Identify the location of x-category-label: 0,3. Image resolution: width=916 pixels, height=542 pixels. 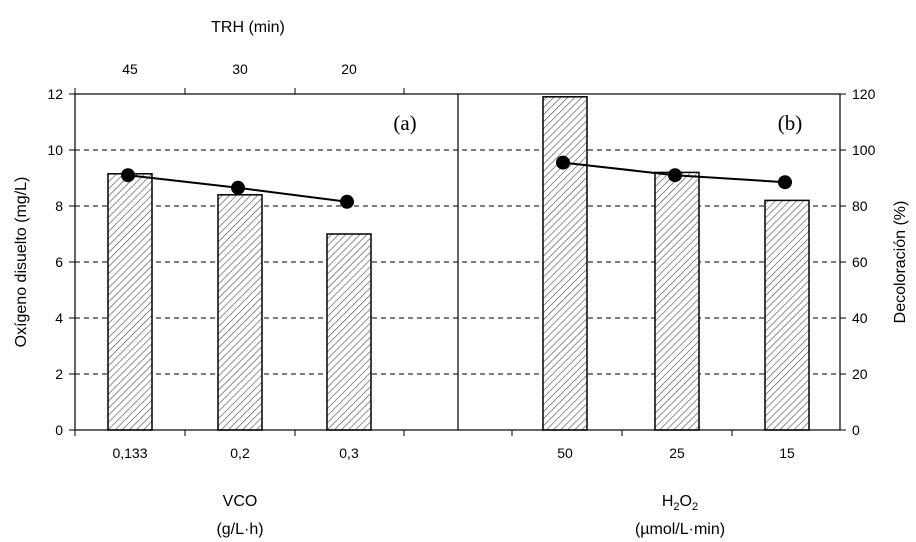
(349, 453).